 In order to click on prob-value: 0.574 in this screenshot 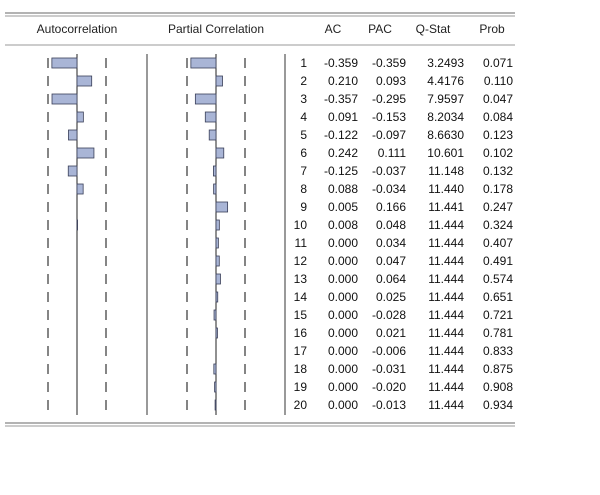, I will do `click(498, 279)`.